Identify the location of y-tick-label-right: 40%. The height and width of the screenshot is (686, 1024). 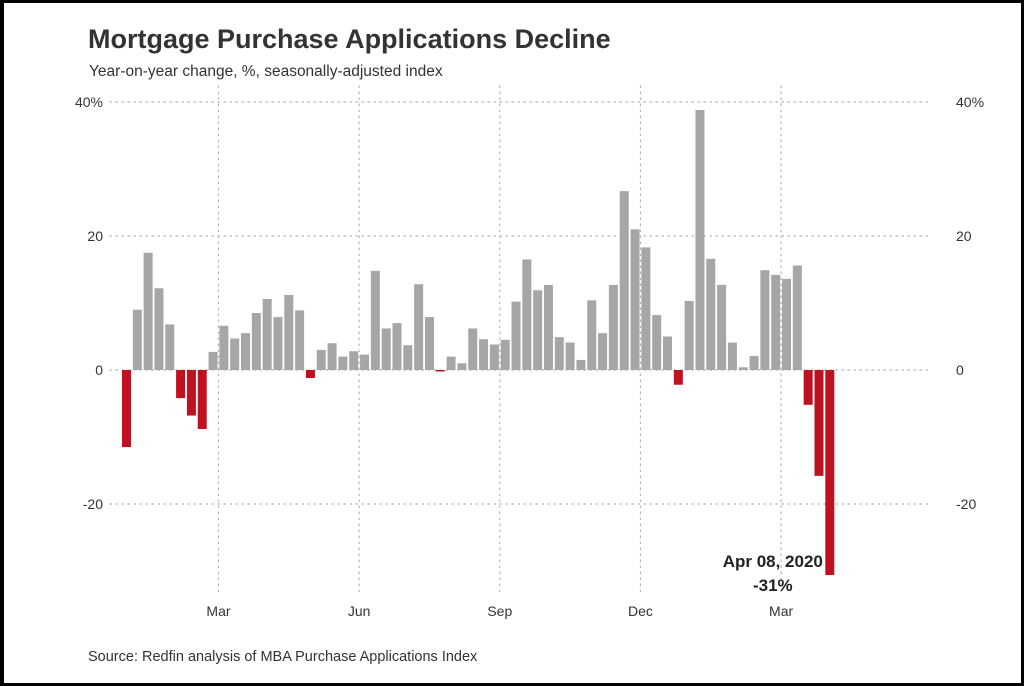
(970, 102).